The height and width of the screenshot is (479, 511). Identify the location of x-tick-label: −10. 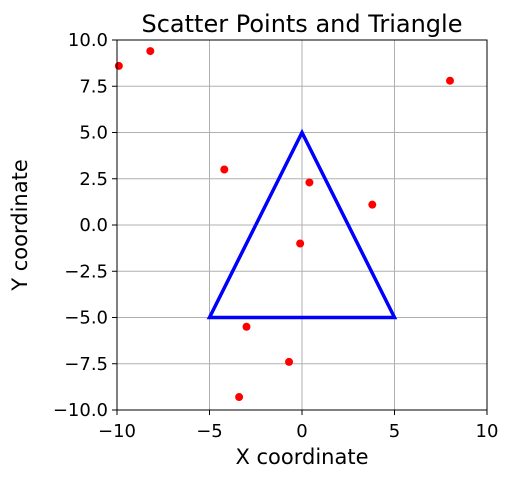
(117, 431).